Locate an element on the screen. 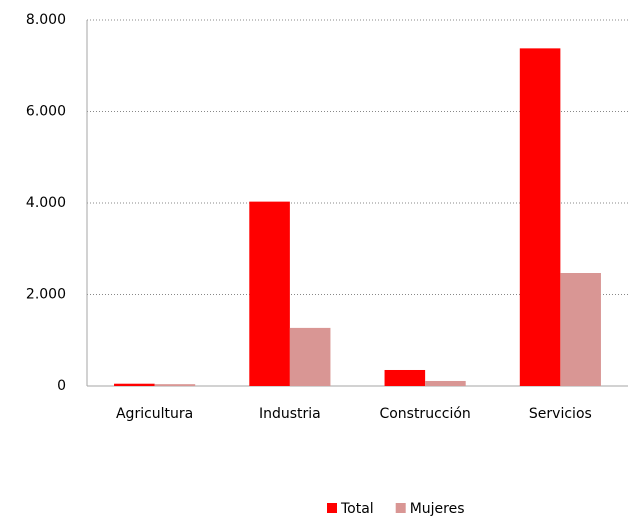 This screenshot has width=641, height=523. y-tick-label: 4.000 is located at coordinates (46, 203).